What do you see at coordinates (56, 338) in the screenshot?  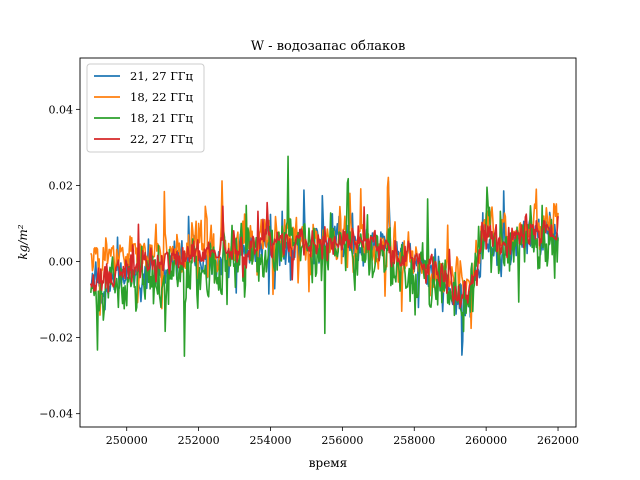 I see `y-tick-label: −0.02` at bounding box center [56, 338].